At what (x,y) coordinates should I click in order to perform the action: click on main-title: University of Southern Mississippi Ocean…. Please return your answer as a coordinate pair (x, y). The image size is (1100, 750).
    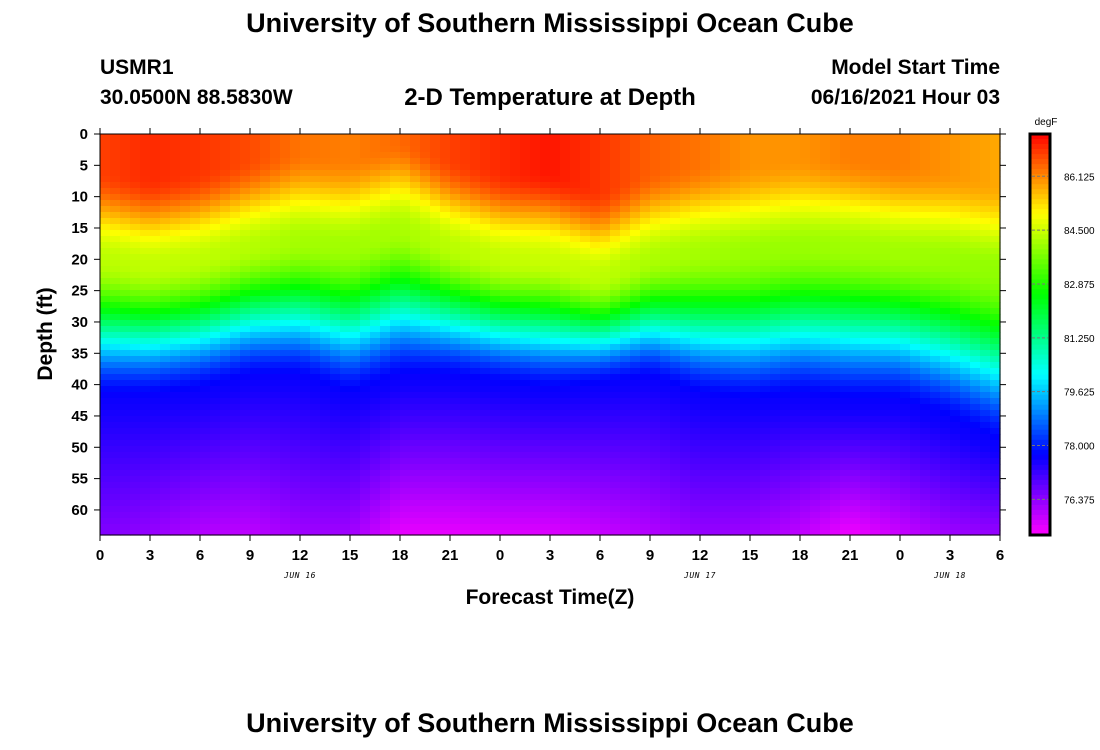
    Looking at the image, I should click on (550, 23).